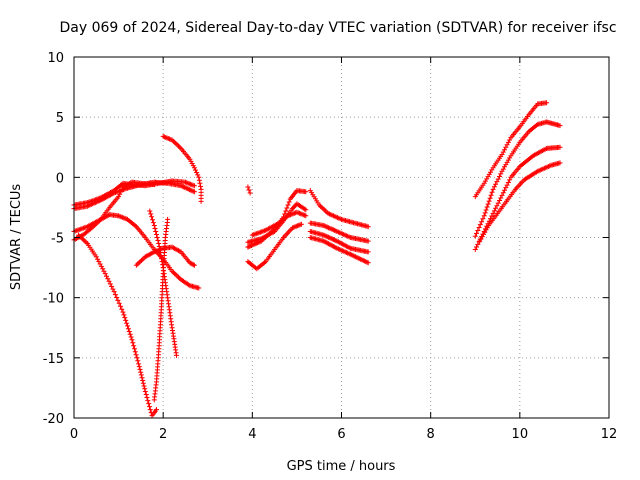 The image size is (640, 480). What do you see at coordinates (53, 419) in the screenshot?
I see `y-tick-label: -20` at bounding box center [53, 419].